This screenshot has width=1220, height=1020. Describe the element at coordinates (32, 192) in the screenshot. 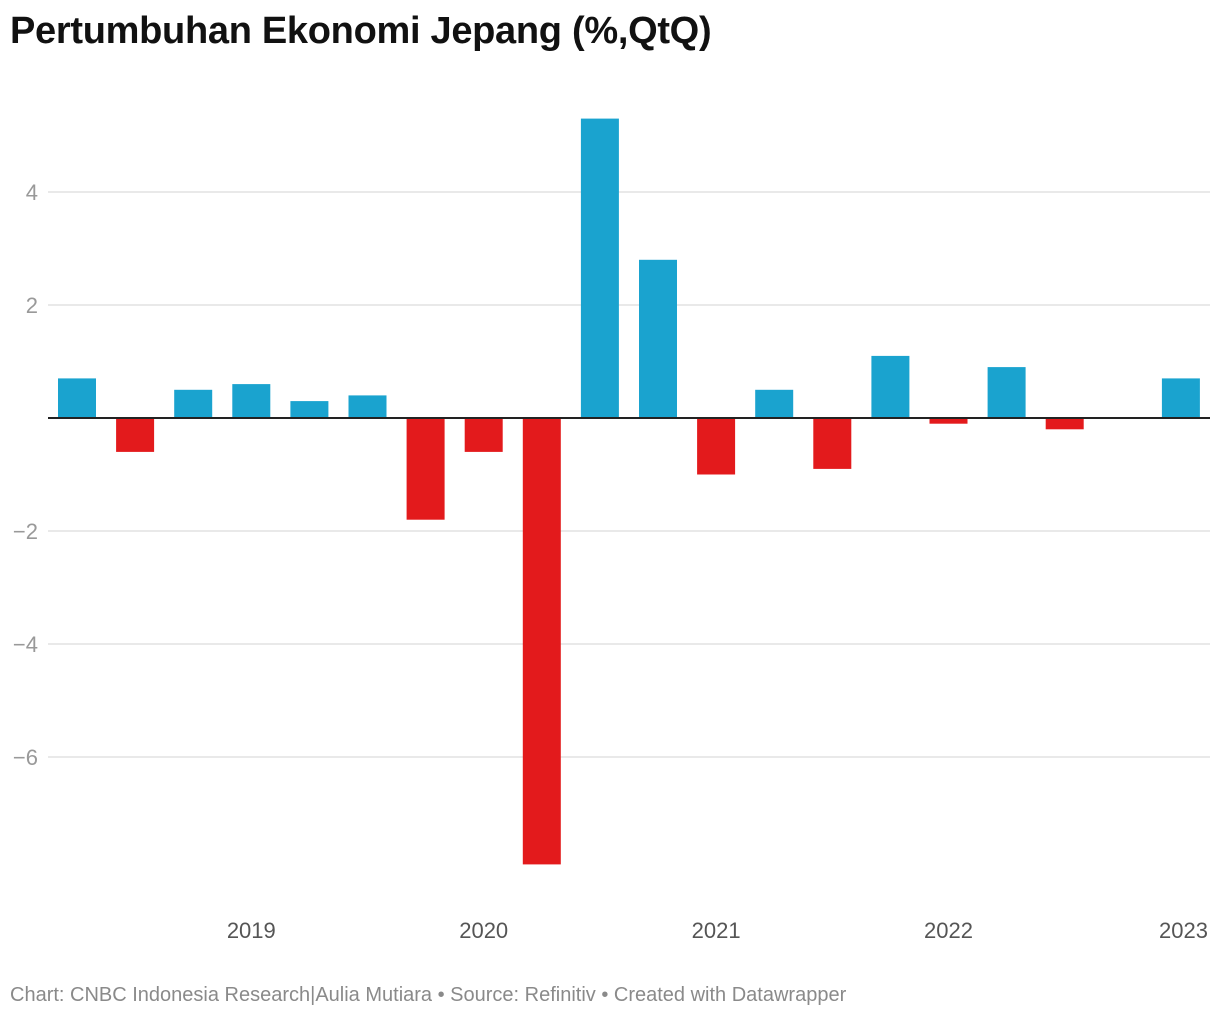

I see `y-tick-label: 4` at that location.